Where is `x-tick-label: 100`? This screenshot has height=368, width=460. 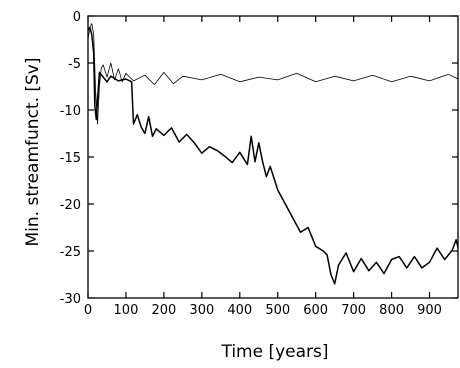 x-tick-label: 100 is located at coordinates (126, 310).